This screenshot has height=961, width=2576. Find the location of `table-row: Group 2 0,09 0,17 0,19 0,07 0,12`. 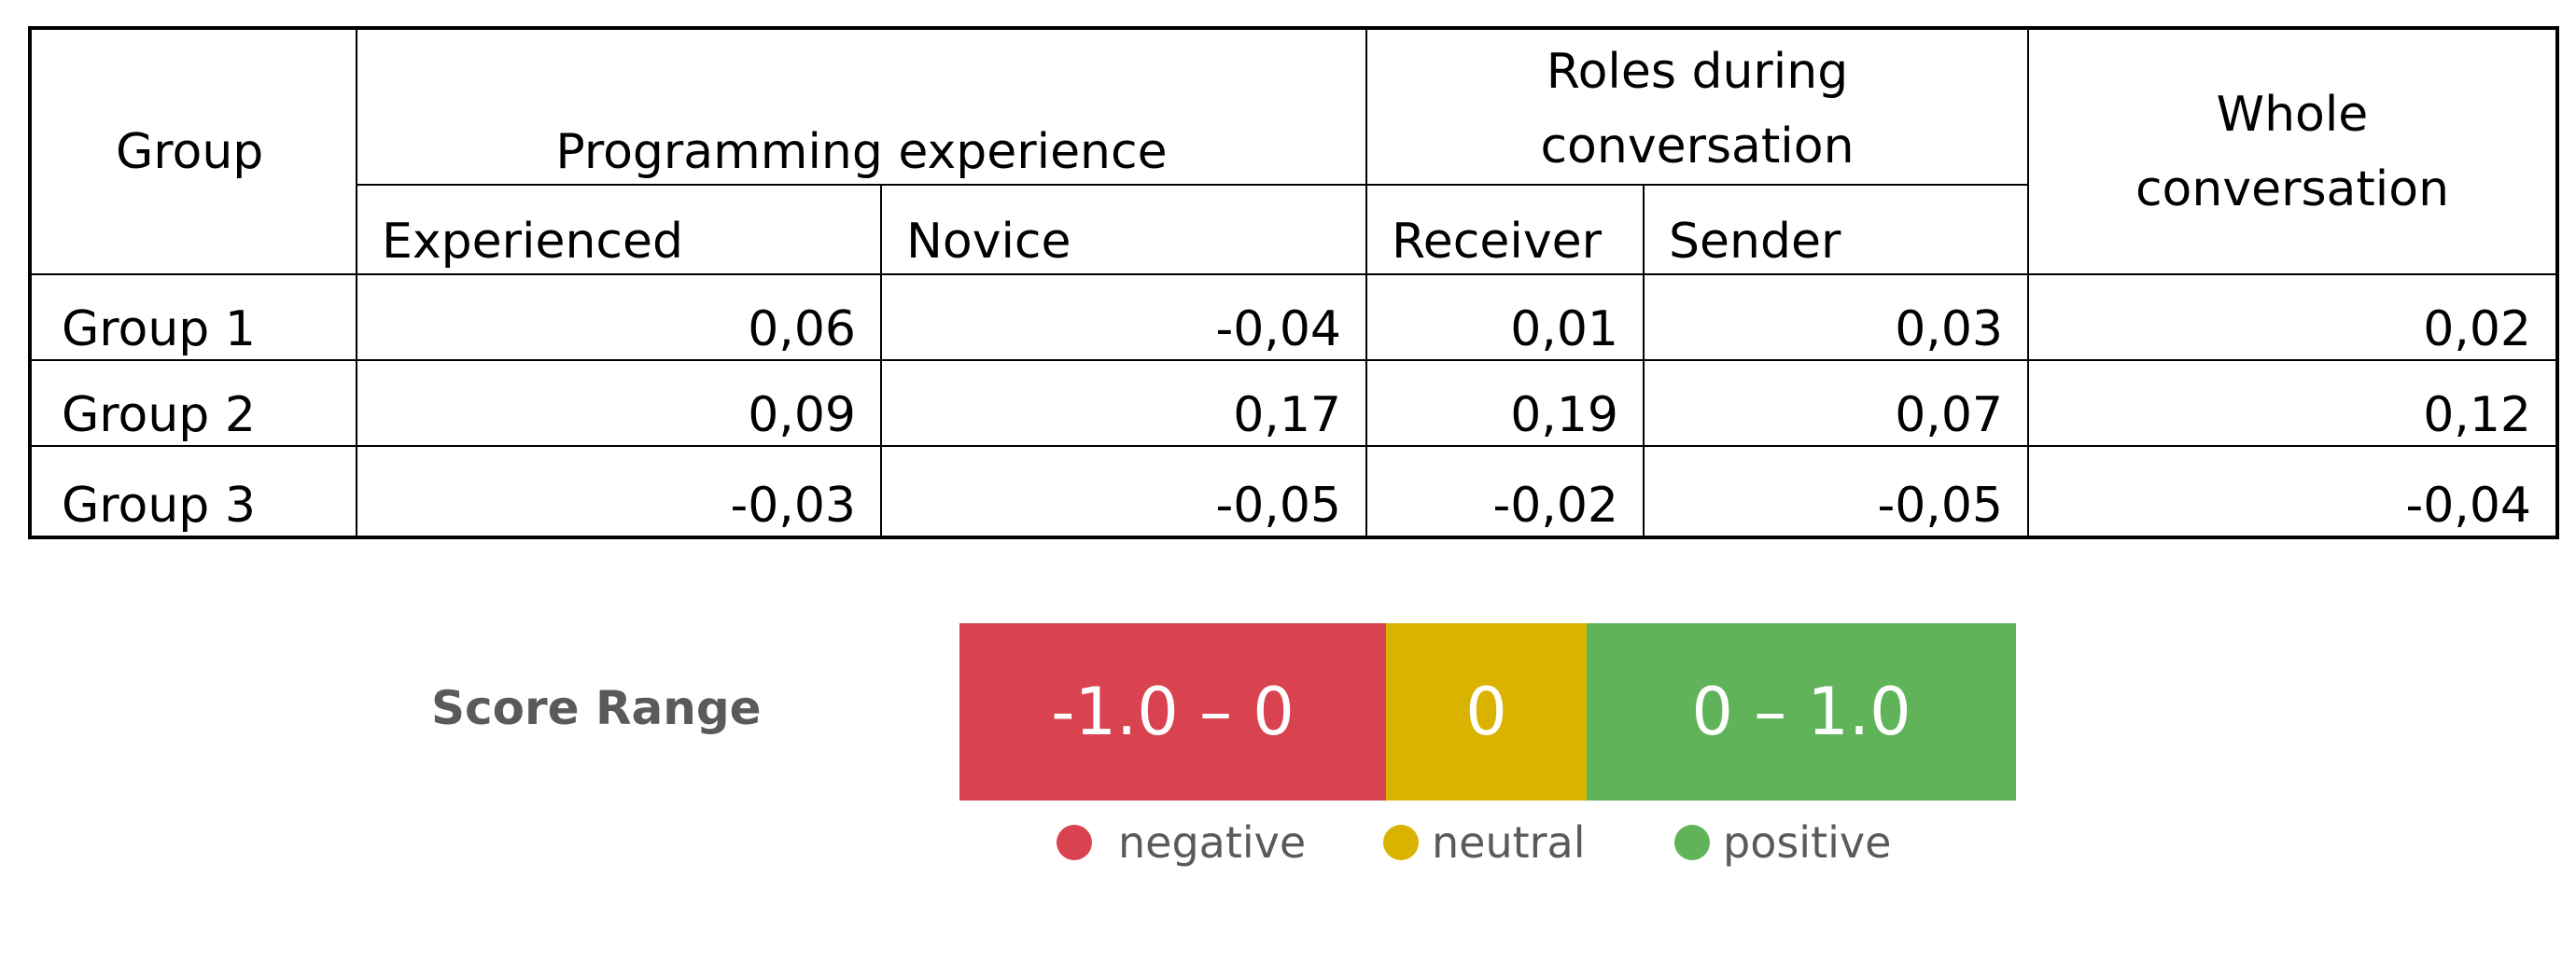

table-row: Group 2 0,09 0,17 0,19 0,07 0,12 is located at coordinates (1293, 403).